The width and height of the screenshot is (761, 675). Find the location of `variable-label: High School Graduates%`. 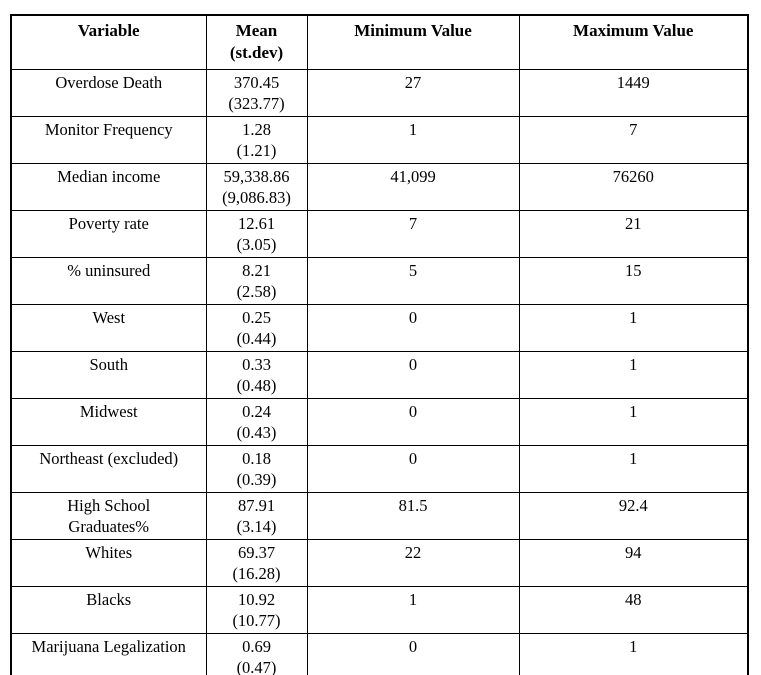

variable-label: High School Graduates% is located at coordinates (109, 515).